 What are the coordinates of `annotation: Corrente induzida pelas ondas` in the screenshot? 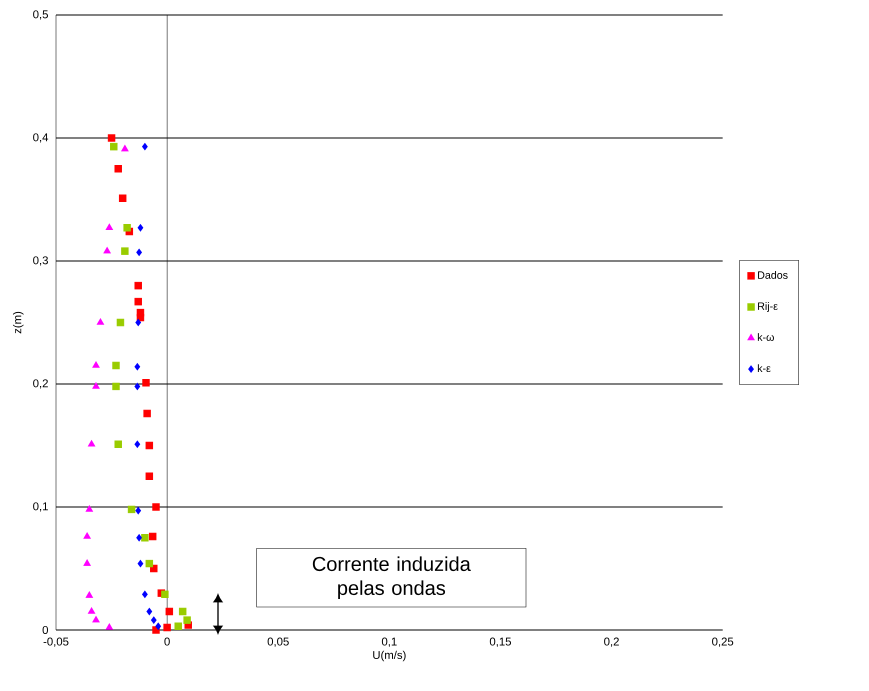 It's located at (391, 578).